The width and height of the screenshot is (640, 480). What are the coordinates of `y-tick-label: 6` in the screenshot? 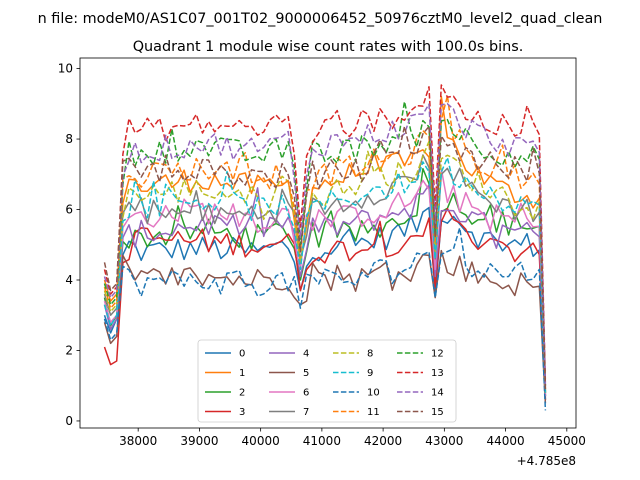 It's located at (69, 210).